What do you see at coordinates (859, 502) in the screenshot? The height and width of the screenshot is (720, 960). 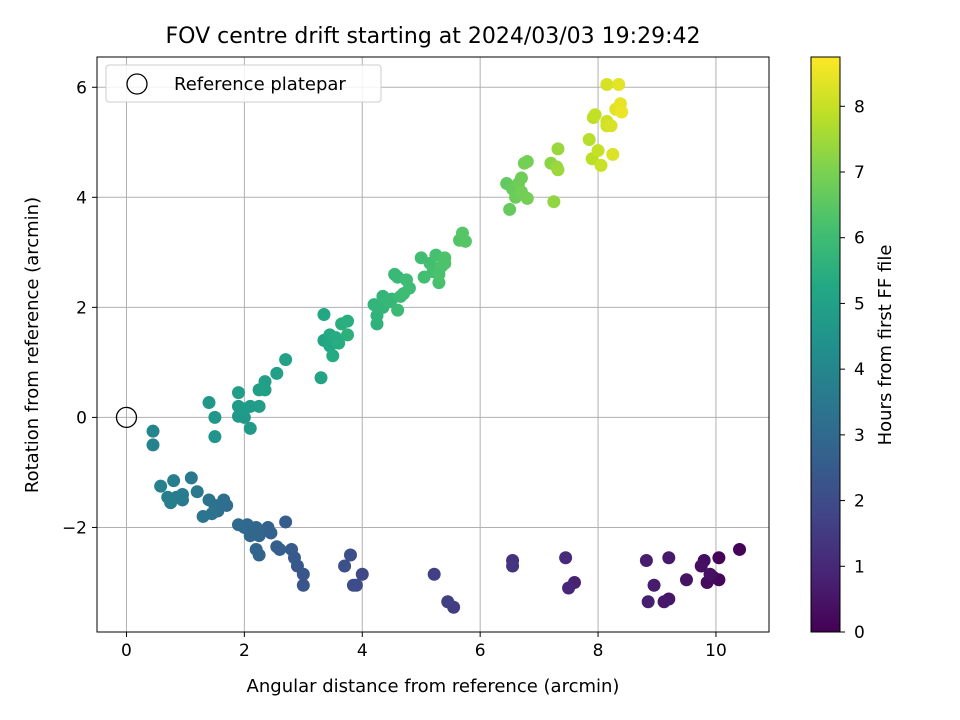 I see `colorbar-tick-label: 2` at bounding box center [859, 502].